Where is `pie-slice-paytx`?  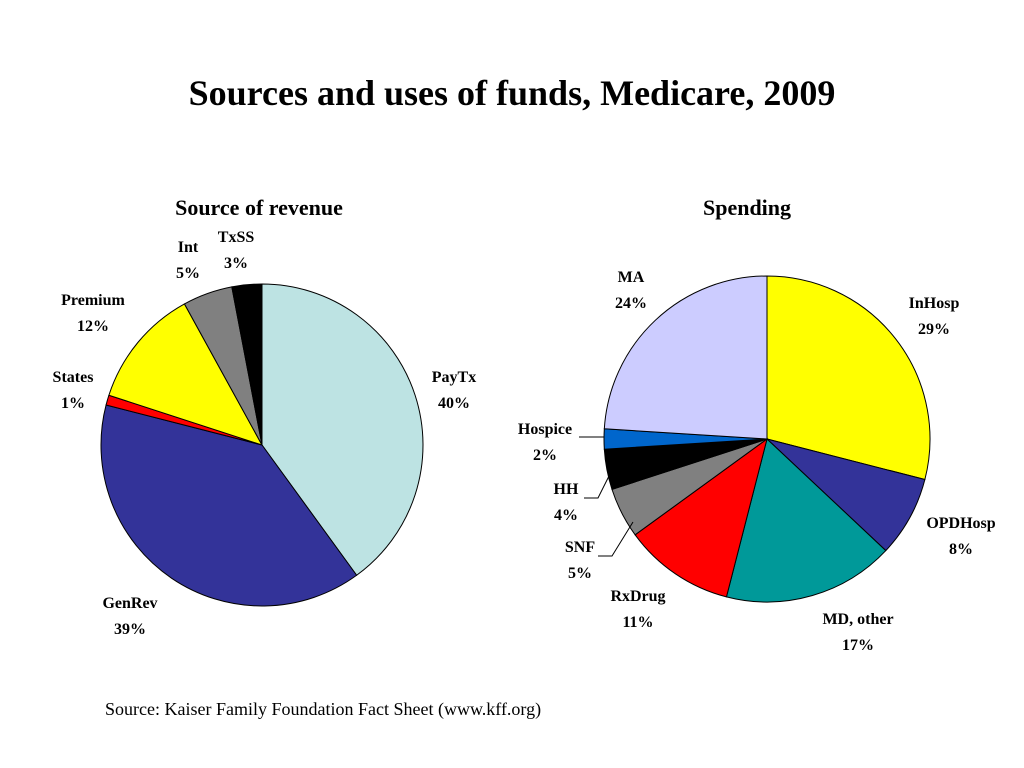
pie-slice-paytx is located at coordinates (342, 429).